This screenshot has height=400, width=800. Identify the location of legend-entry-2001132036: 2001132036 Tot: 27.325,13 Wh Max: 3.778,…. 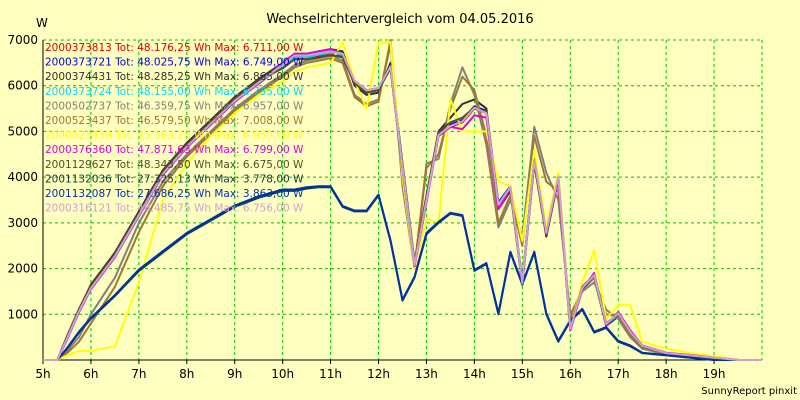
(174, 179).